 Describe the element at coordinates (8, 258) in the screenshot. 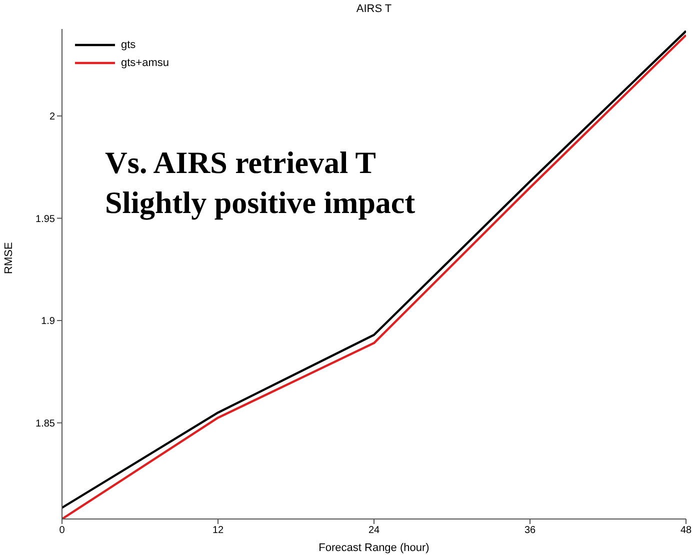

I see `y-axis-title: RMSE` at that location.